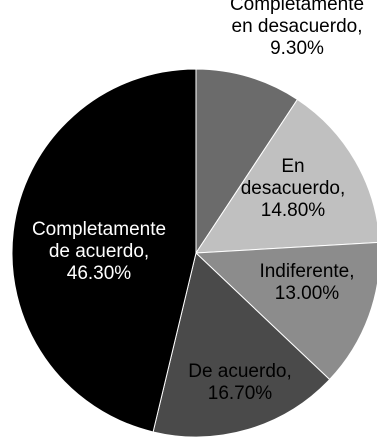 This screenshot has height=442, width=377. I want to click on pie-slice-label-line: 16.70%, so click(240, 393).